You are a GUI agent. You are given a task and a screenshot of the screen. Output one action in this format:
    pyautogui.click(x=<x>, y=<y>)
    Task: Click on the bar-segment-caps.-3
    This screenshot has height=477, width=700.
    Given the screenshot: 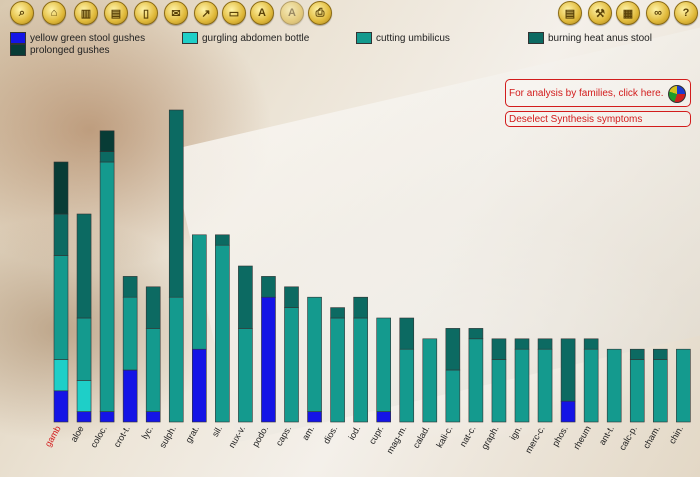 What is the action you would take?
    pyautogui.click(x=291, y=297)
    